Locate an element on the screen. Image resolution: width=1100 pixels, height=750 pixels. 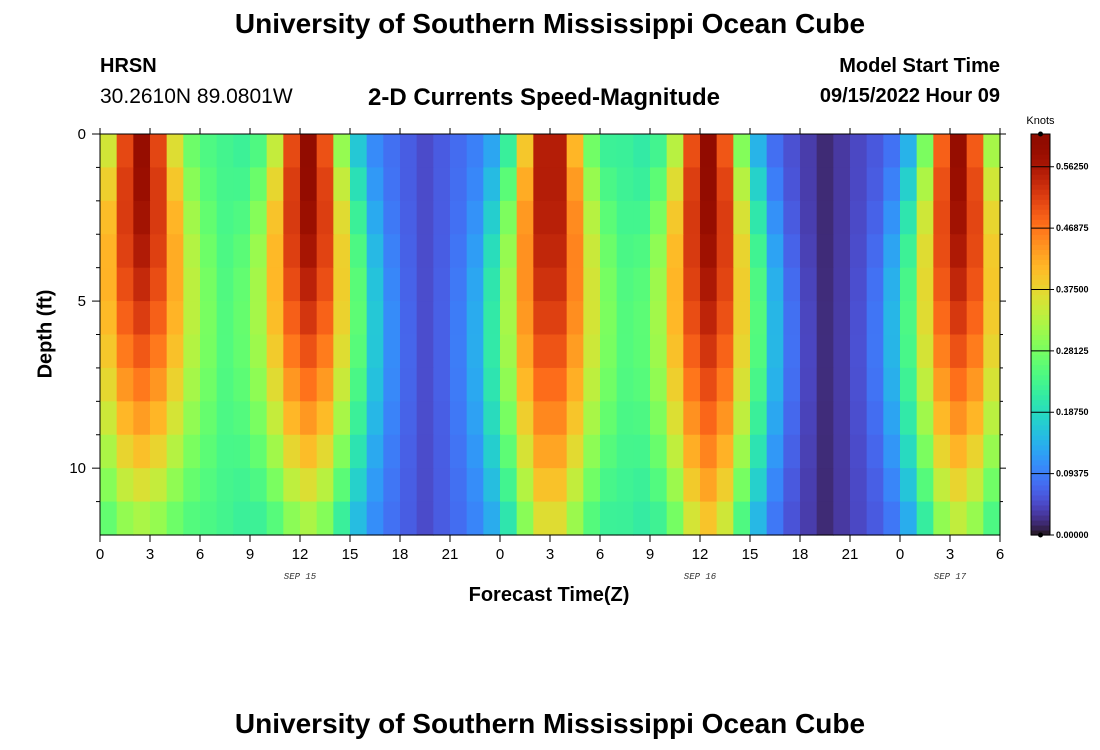
colorbar-top-marker is located at coordinates (1040, 134).